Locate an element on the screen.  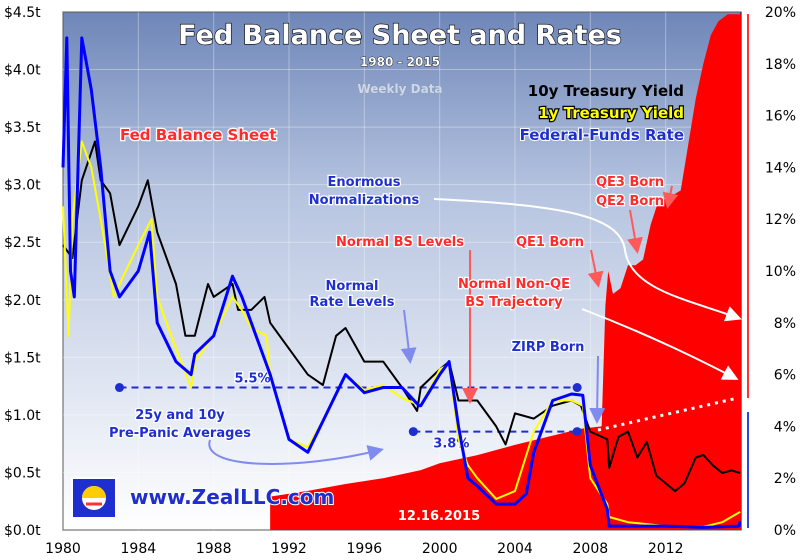
right-axis-ticks: 0% 2% 4% 6% 8% 10% 12% 14% 16% 18% 20% is located at coordinates (780, 272).